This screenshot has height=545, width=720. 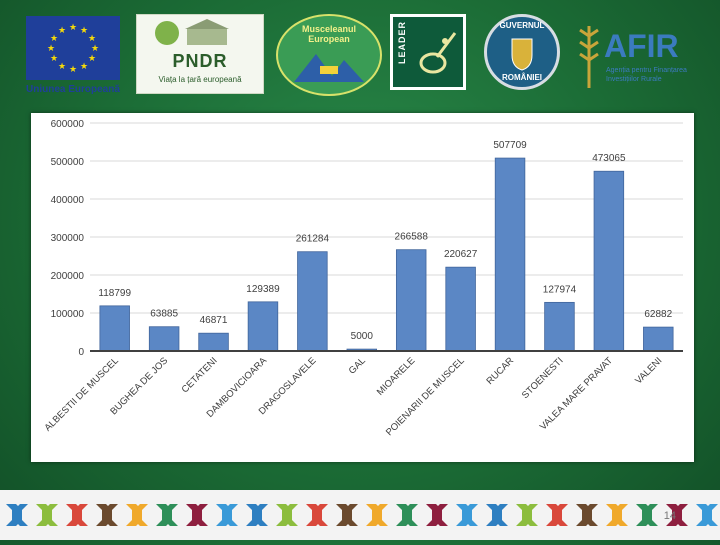 What do you see at coordinates (68, 124) in the screenshot?
I see `y-tick-label: 600000` at bounding box center [68, 124].